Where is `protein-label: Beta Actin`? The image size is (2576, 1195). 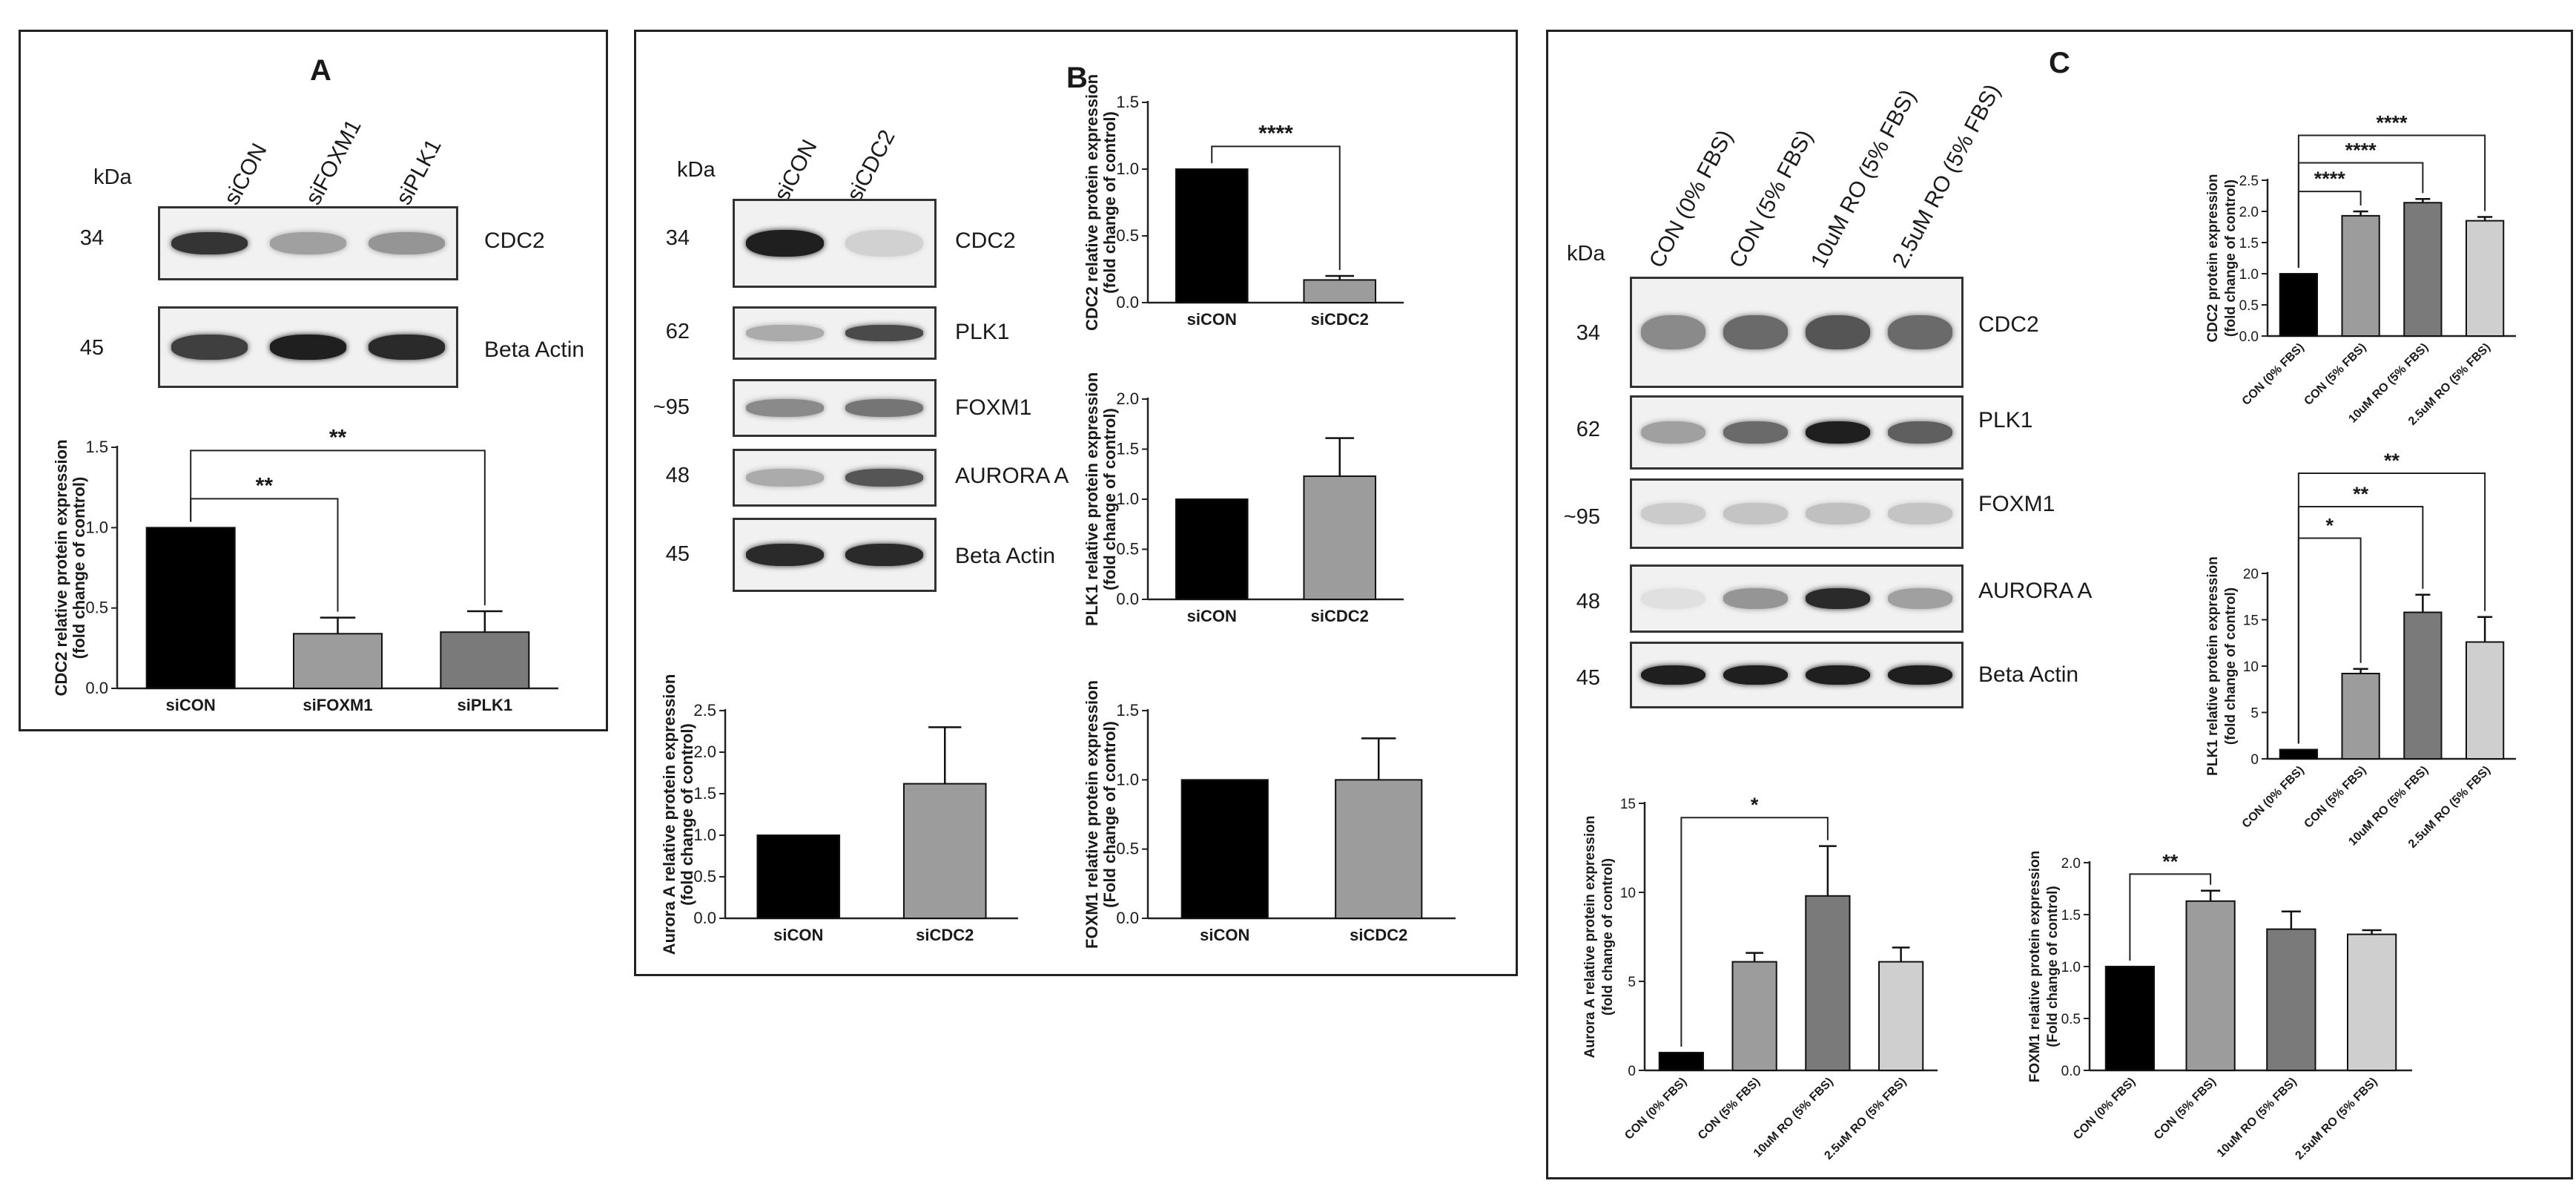 protein-label: Beta Actin is located at coordinates (1005, 556).